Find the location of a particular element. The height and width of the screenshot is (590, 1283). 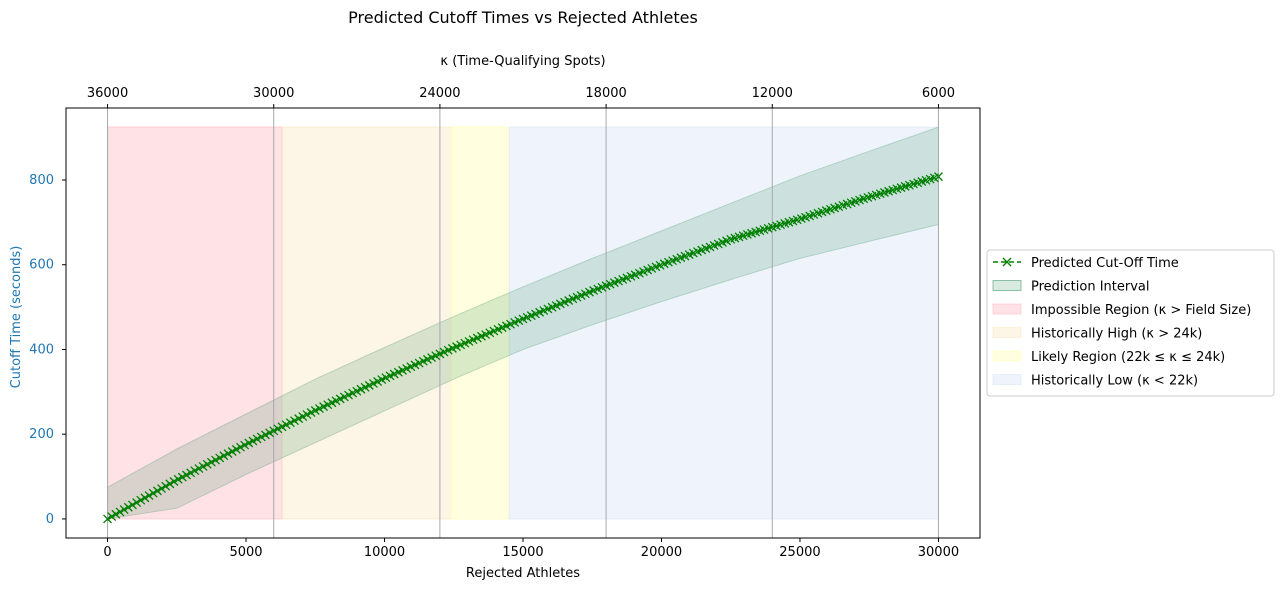

y-tick-label: 0 is located at coordinates (50, 519).